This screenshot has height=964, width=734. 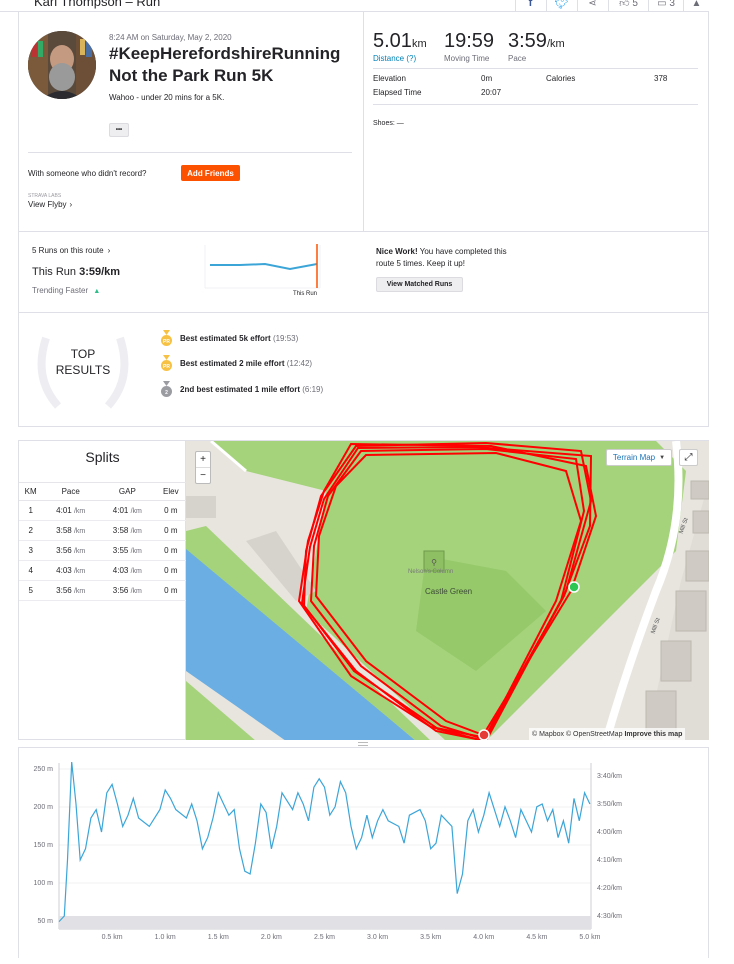 What do you see at coordinates (609, 804) in the screenshot?
I see `y-tick-label-right: 3:50/km` at bounding box center [609, 804].